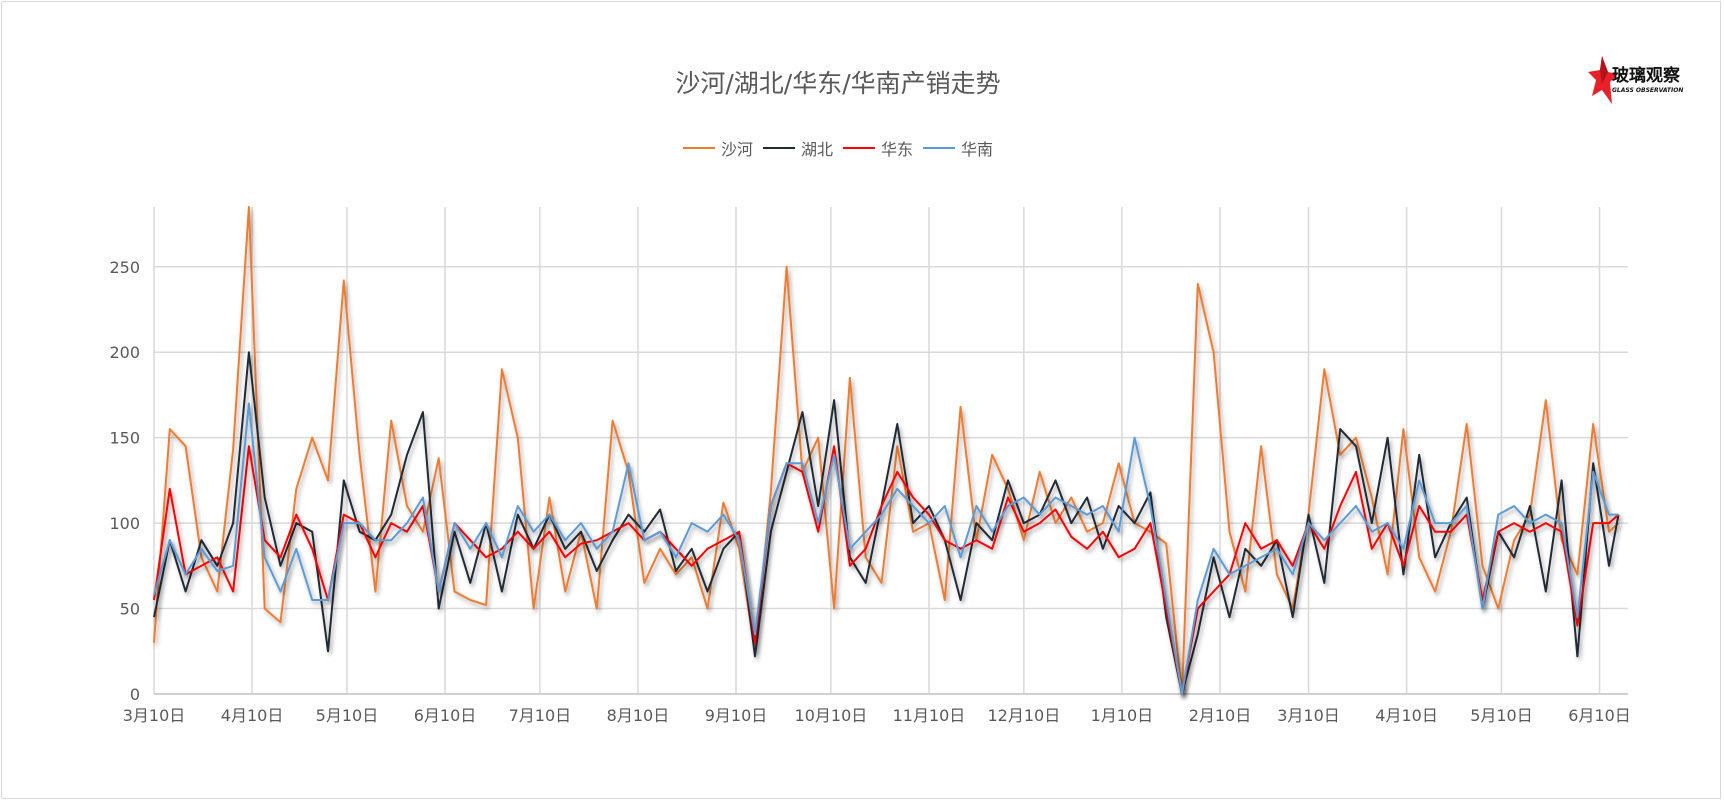  What do you see at coordinates (130, 609) in the screenshot?
I see `y-tick-label: 50` at bounding box center [130, 609].